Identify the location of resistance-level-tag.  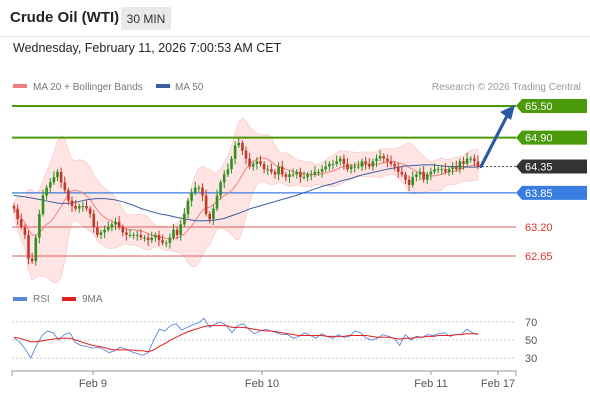
(551, 106).